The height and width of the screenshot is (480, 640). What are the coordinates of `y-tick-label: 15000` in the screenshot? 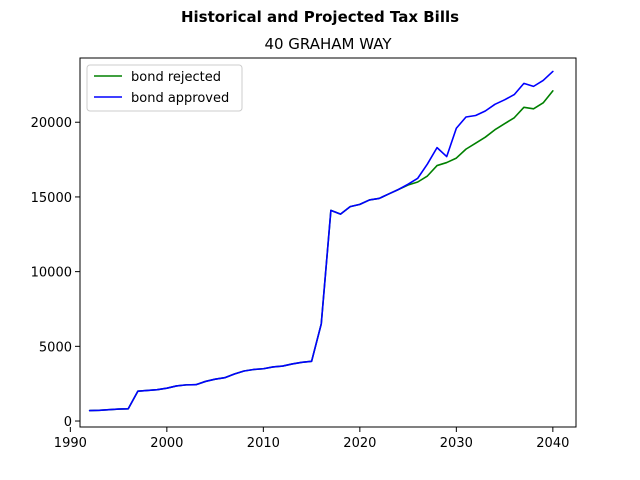 It's located at (51, 198).